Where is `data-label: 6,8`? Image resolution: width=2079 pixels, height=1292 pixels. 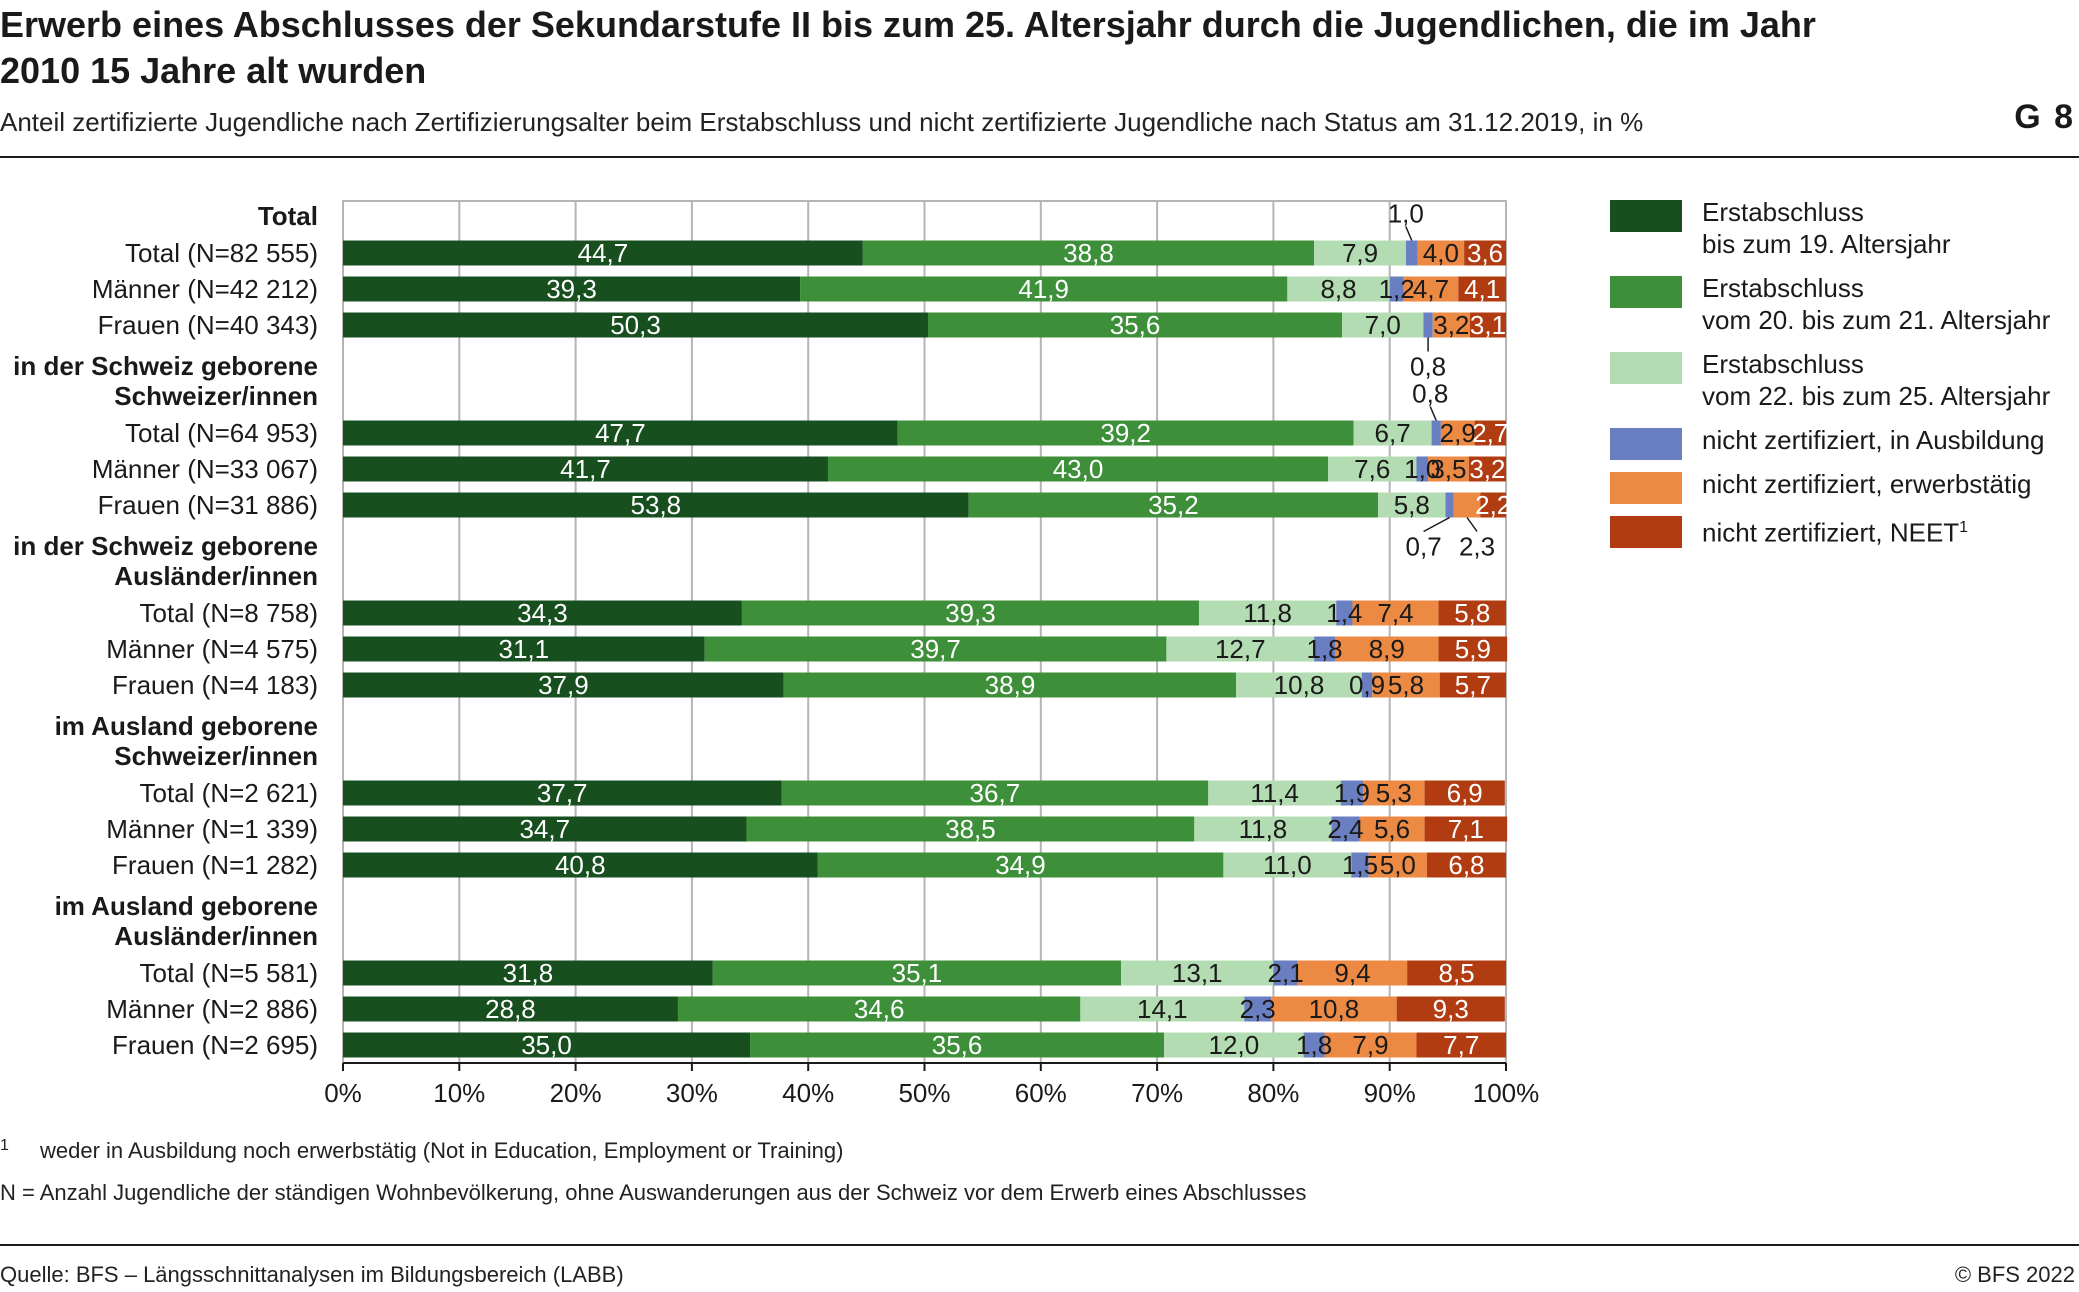
data-label: 6,8 is located at coordinates (1466, 865).